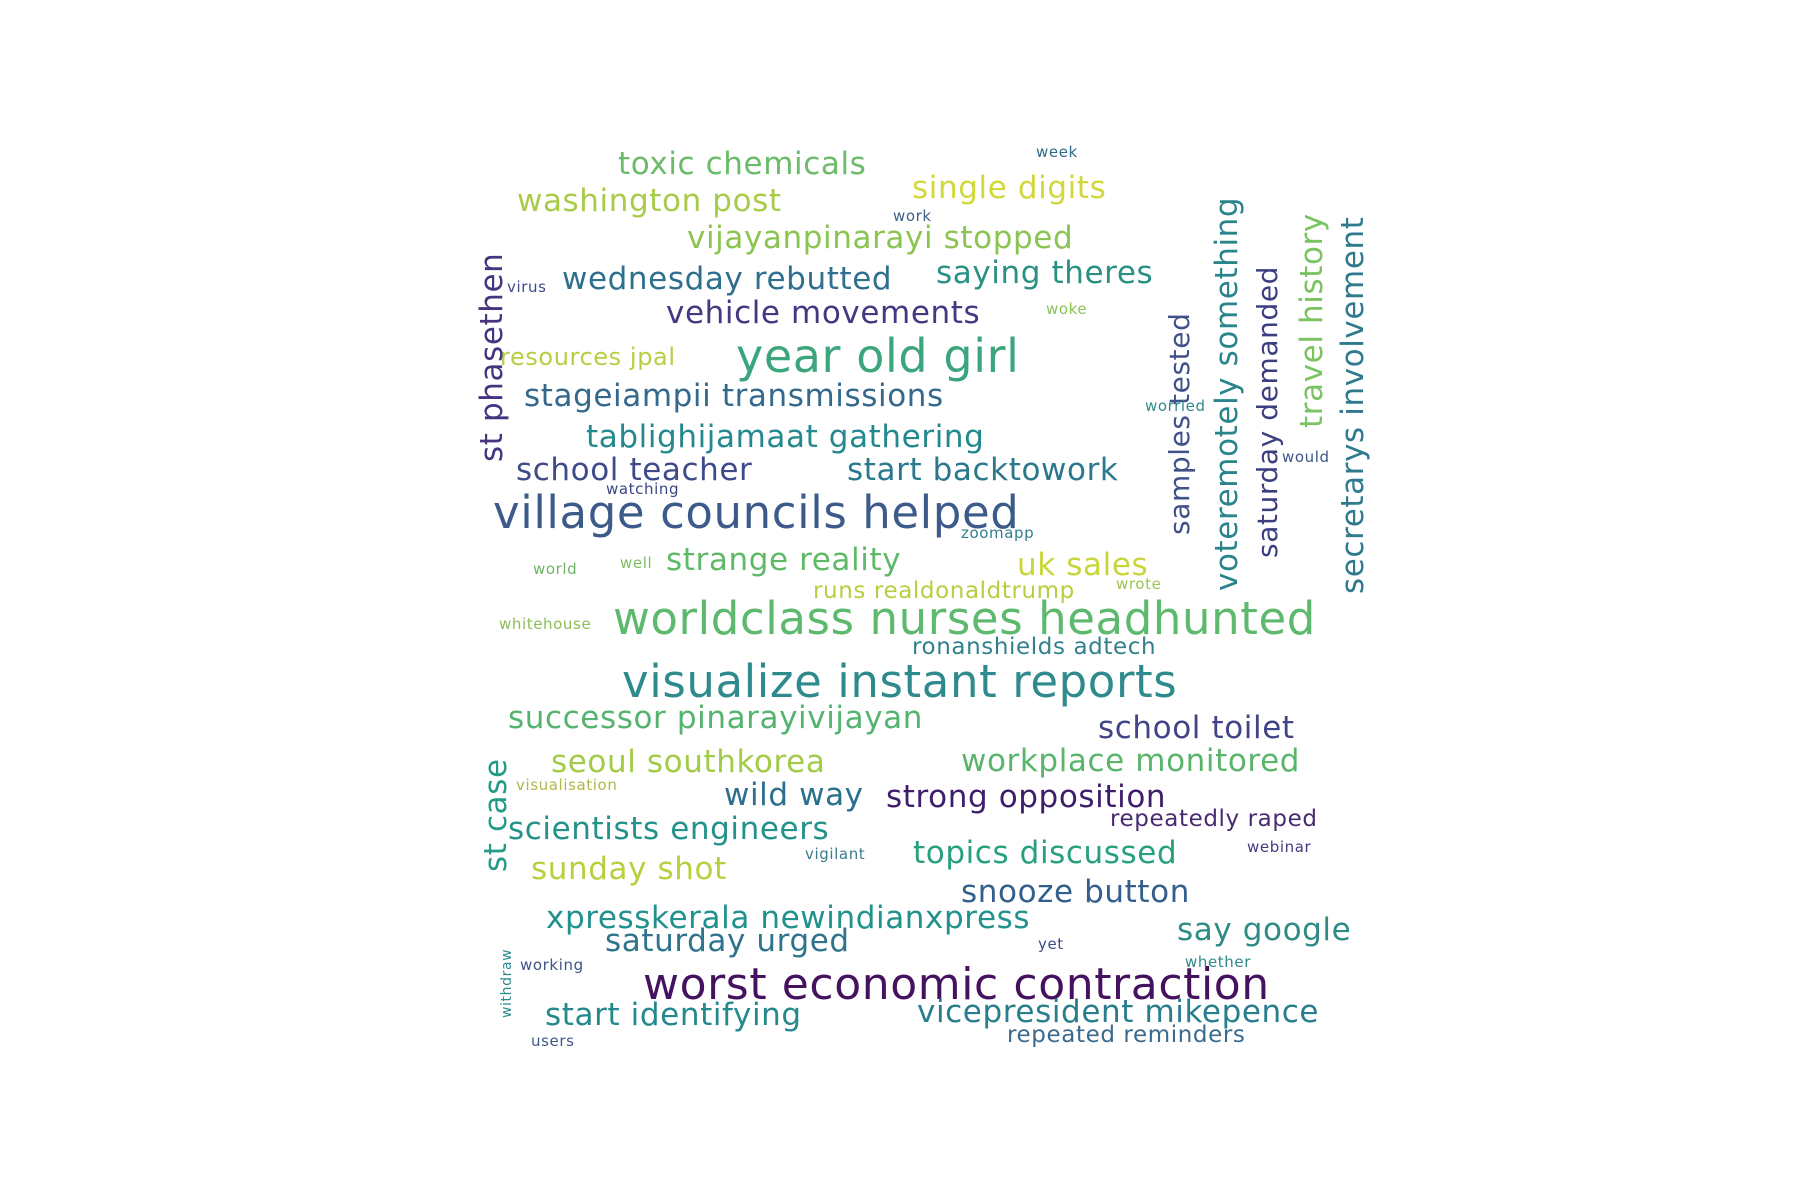  I want to click on word-well: well, so click(636, 563).